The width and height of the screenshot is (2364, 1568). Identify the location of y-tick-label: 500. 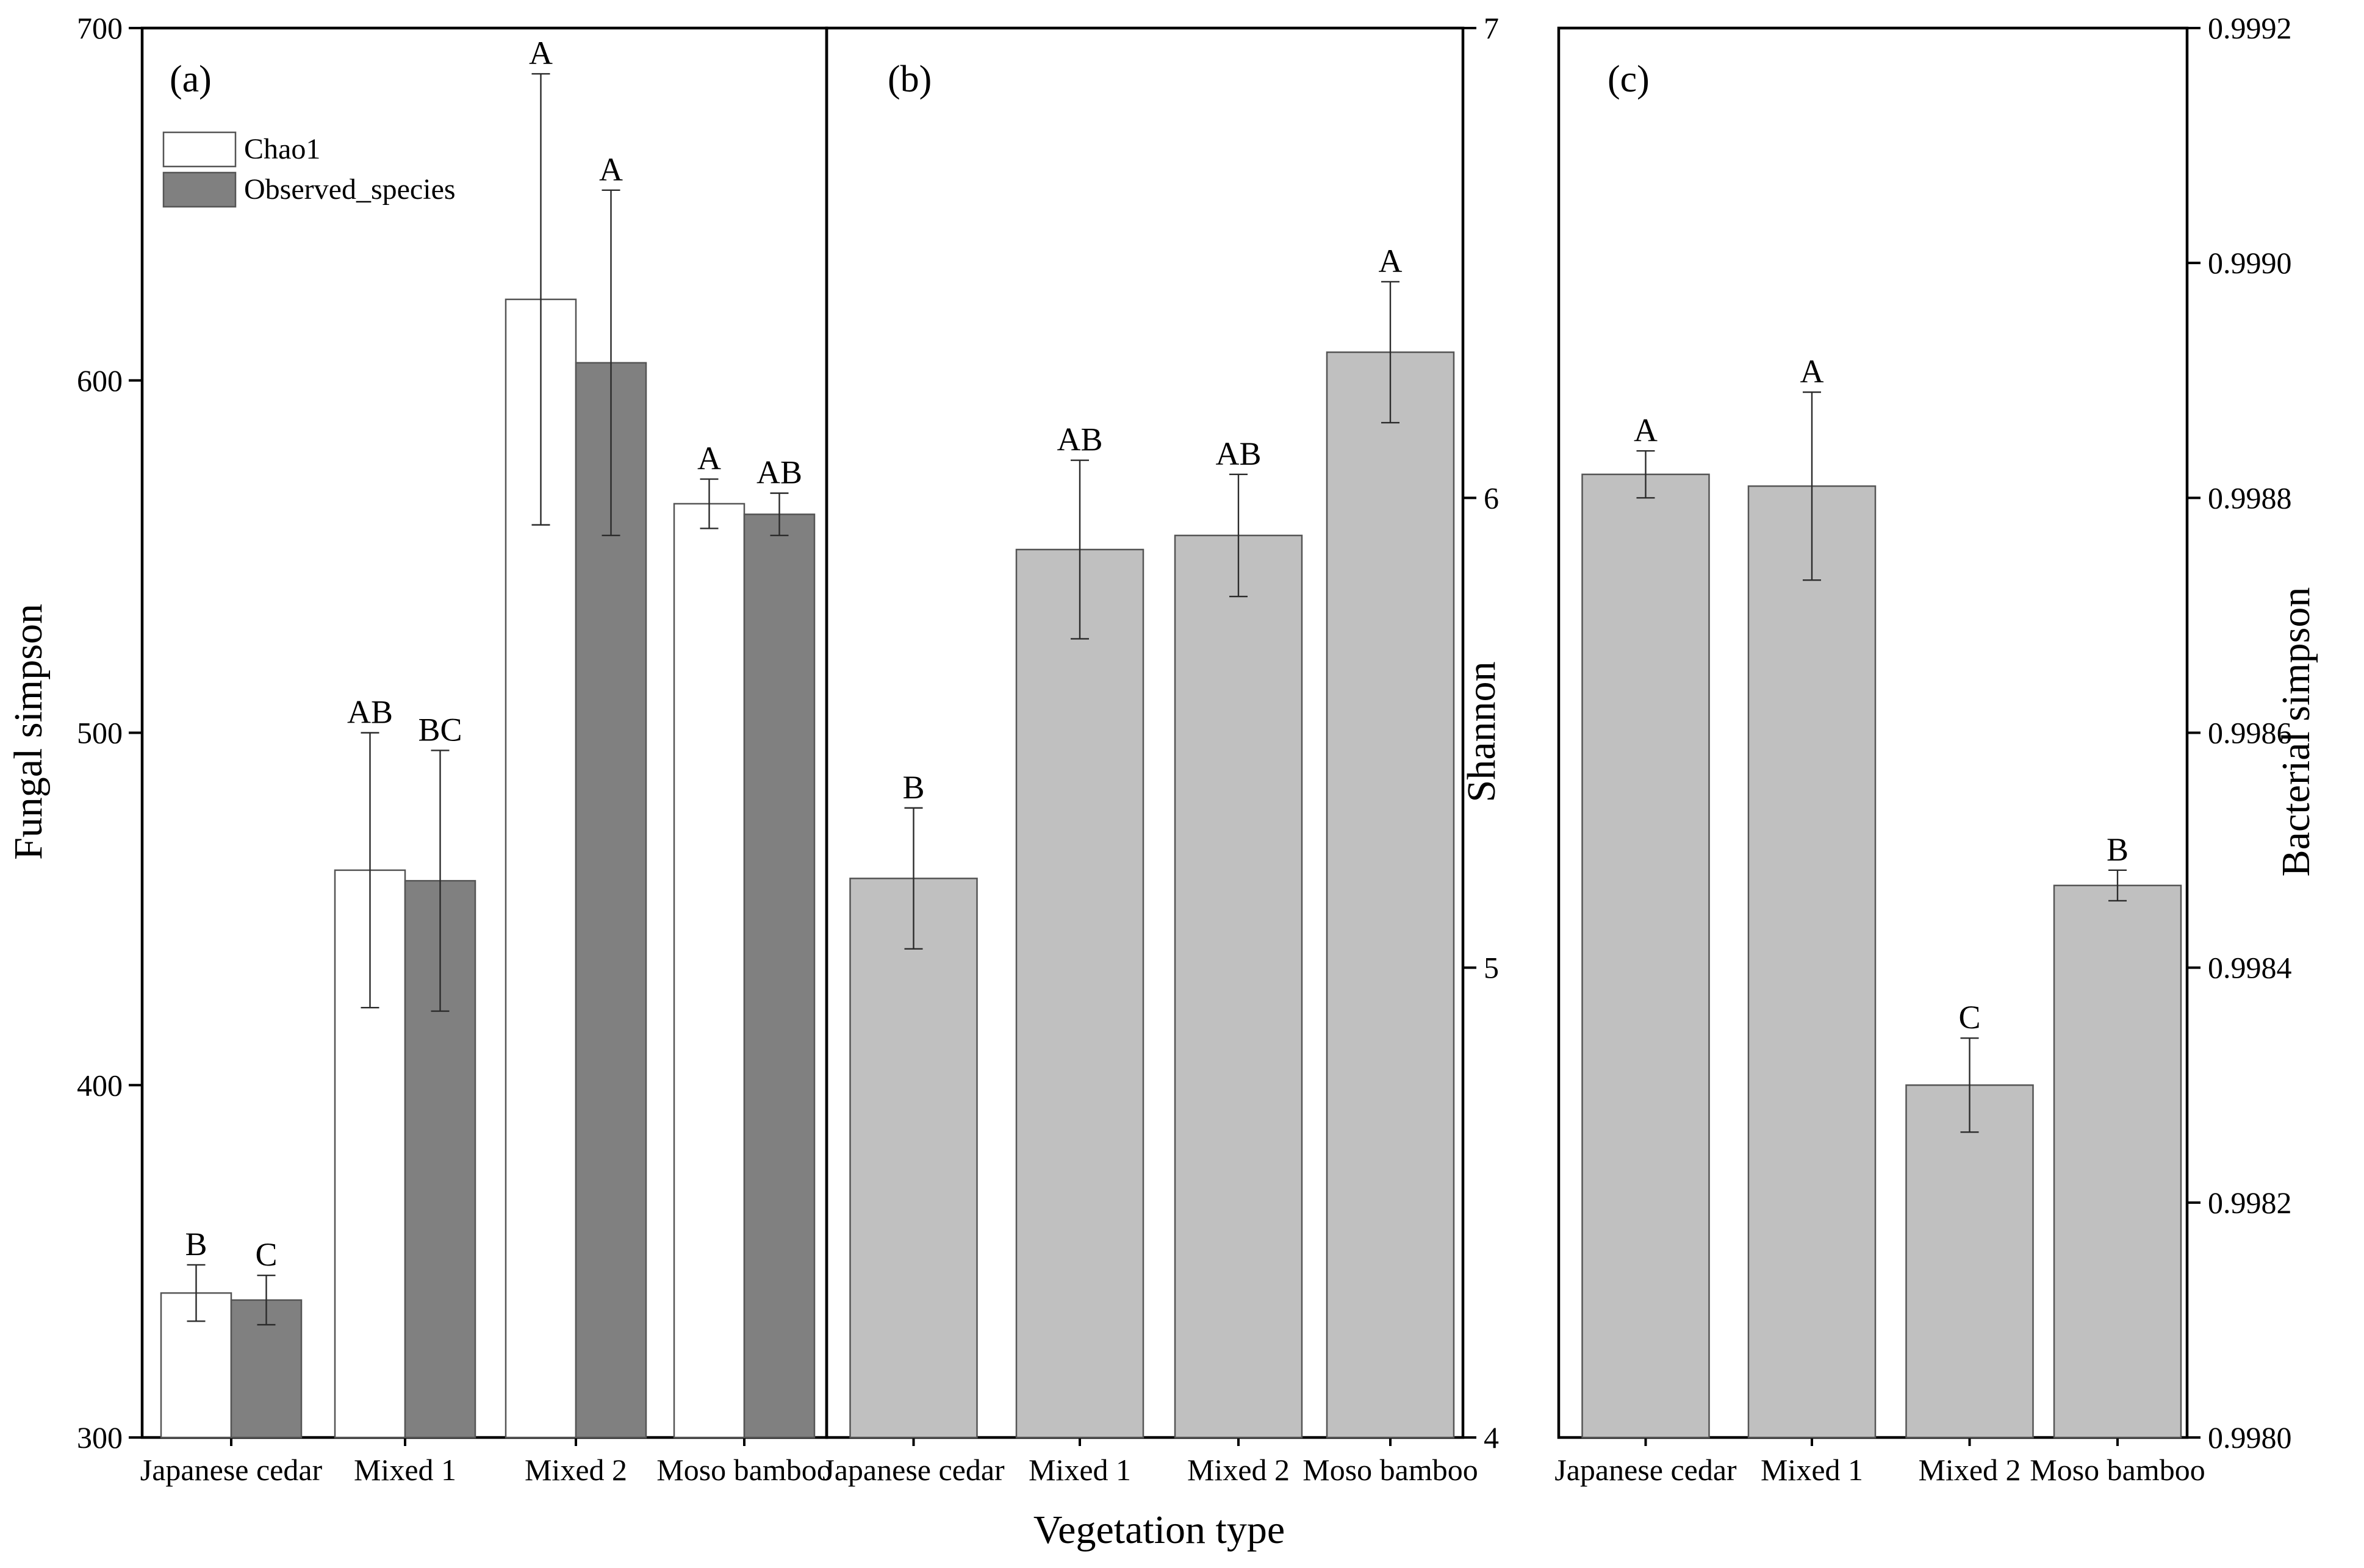
(100, 733).